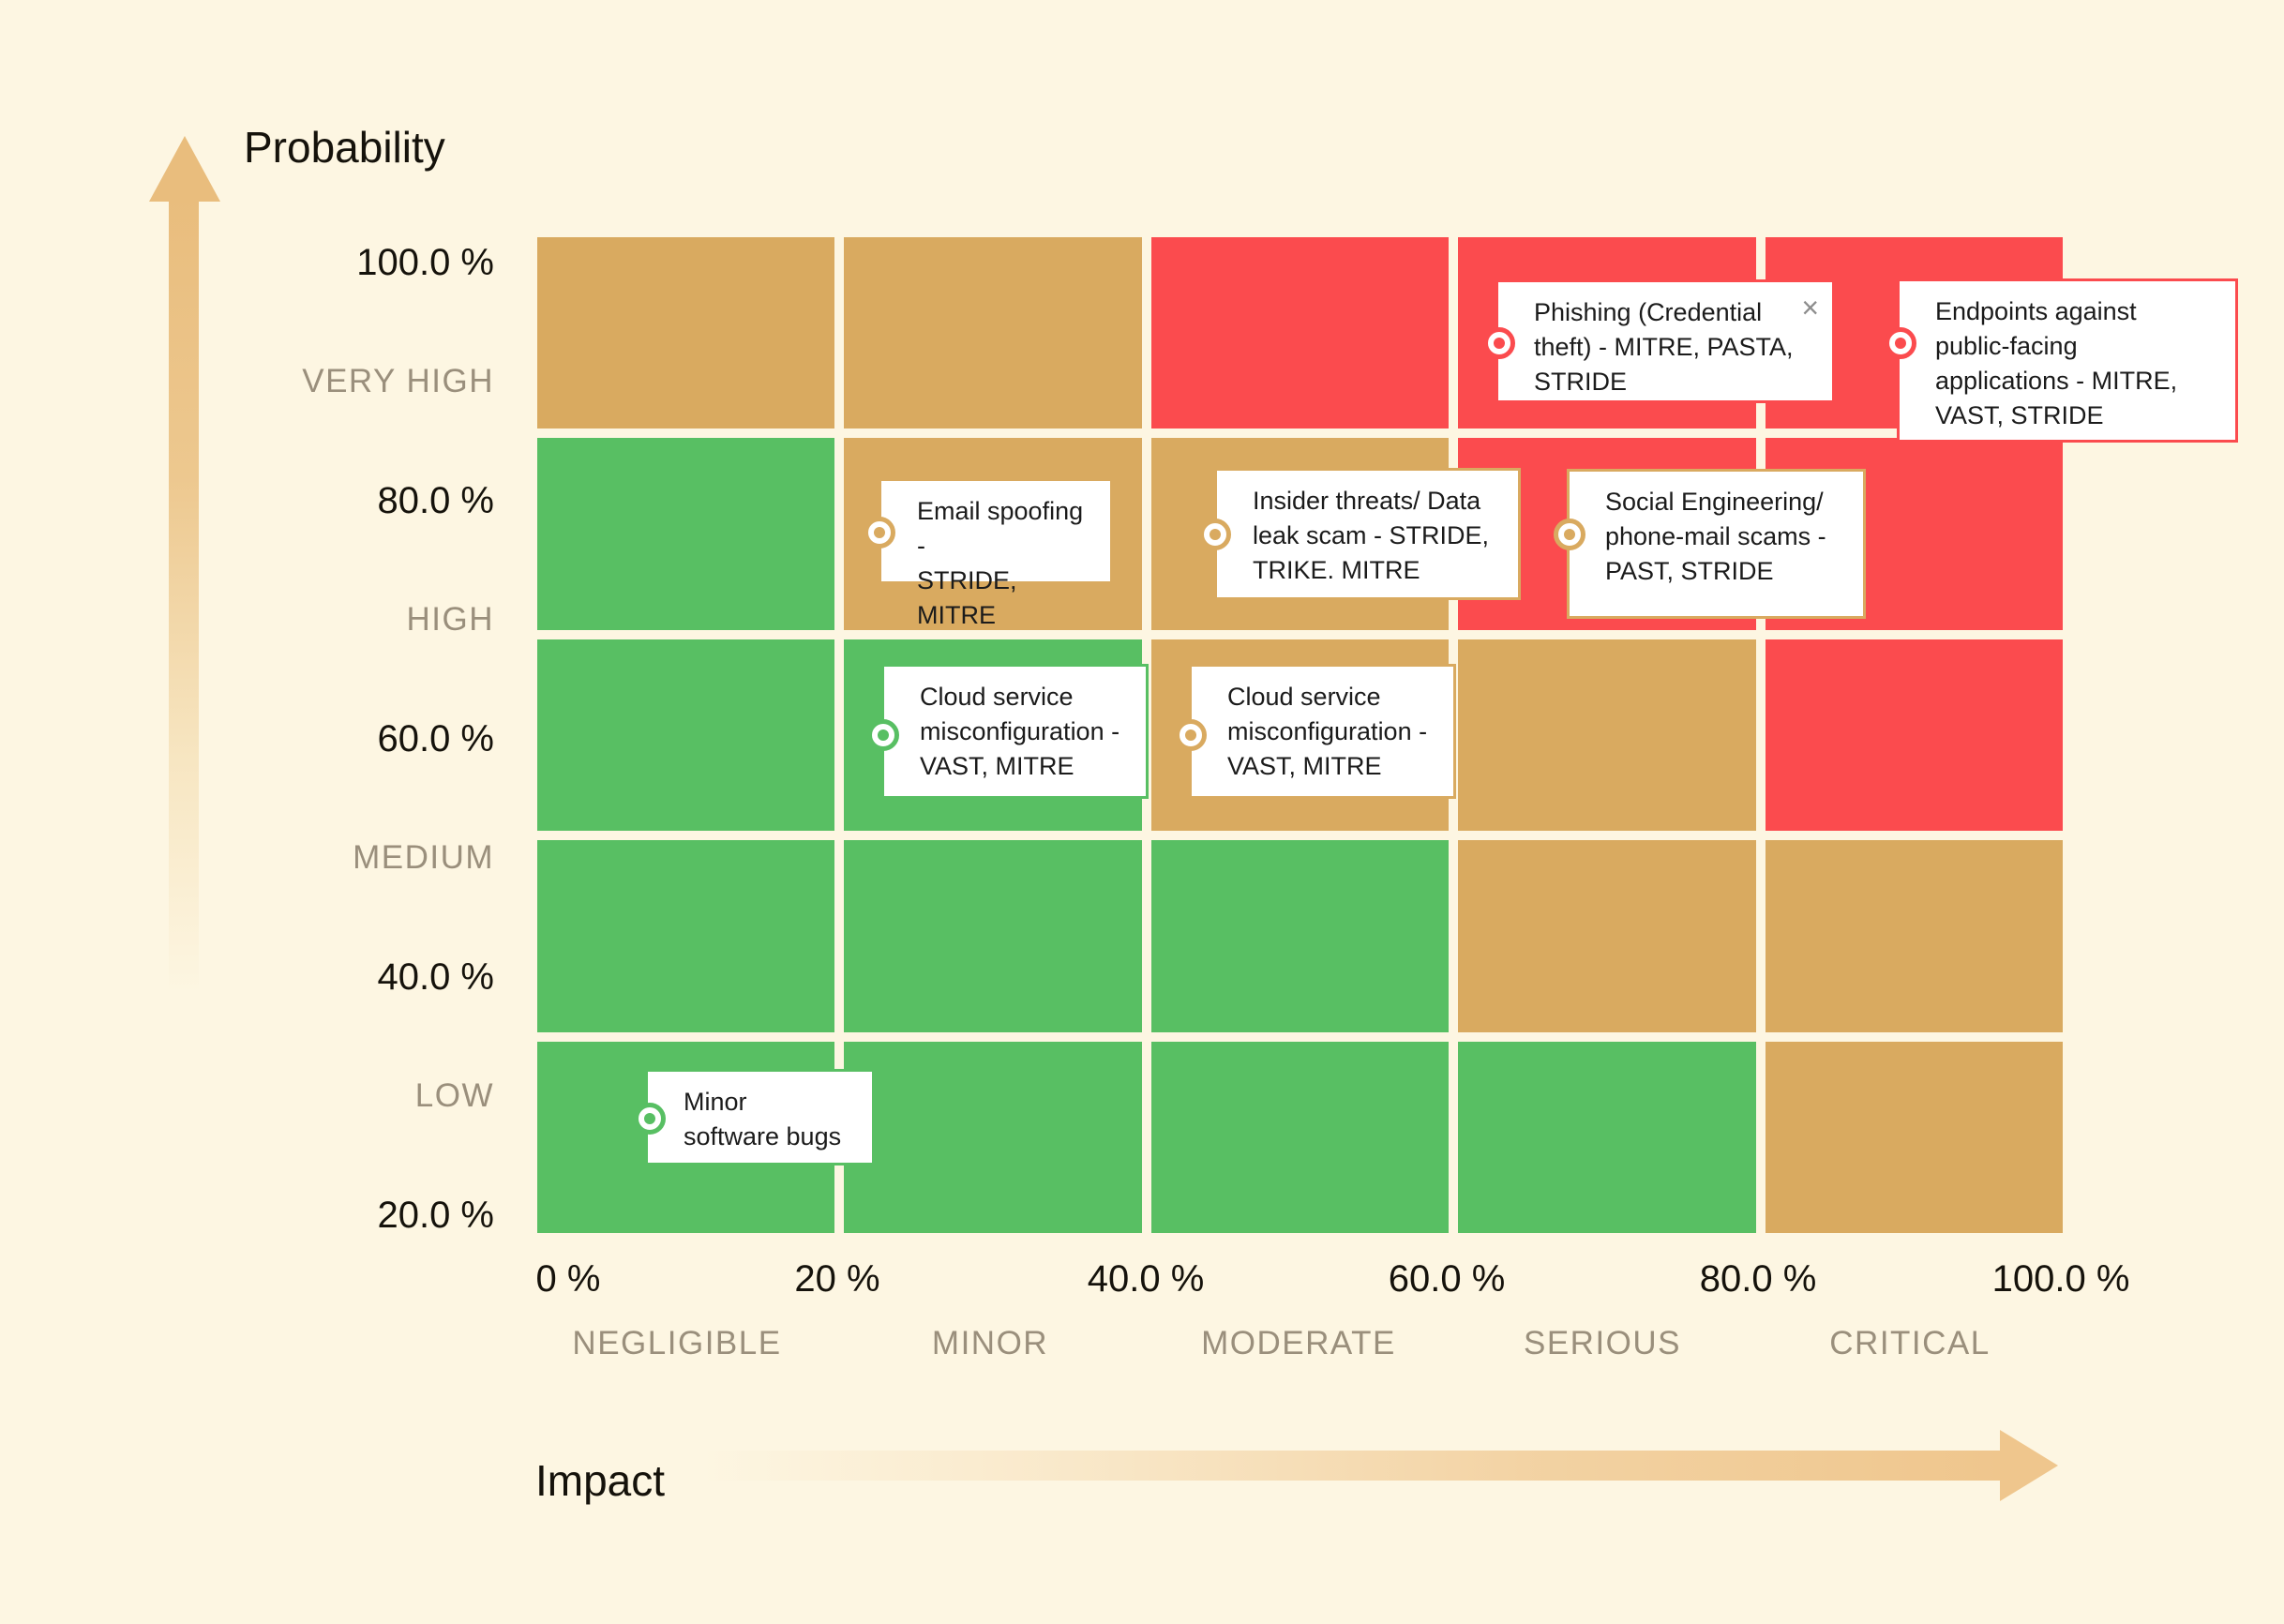 The height and width of the screenshot is (1624, 2284). Describe the element at coordinates (184, 596) in the screenshot. I see `probability-axis-arrow-shaft` at that location.